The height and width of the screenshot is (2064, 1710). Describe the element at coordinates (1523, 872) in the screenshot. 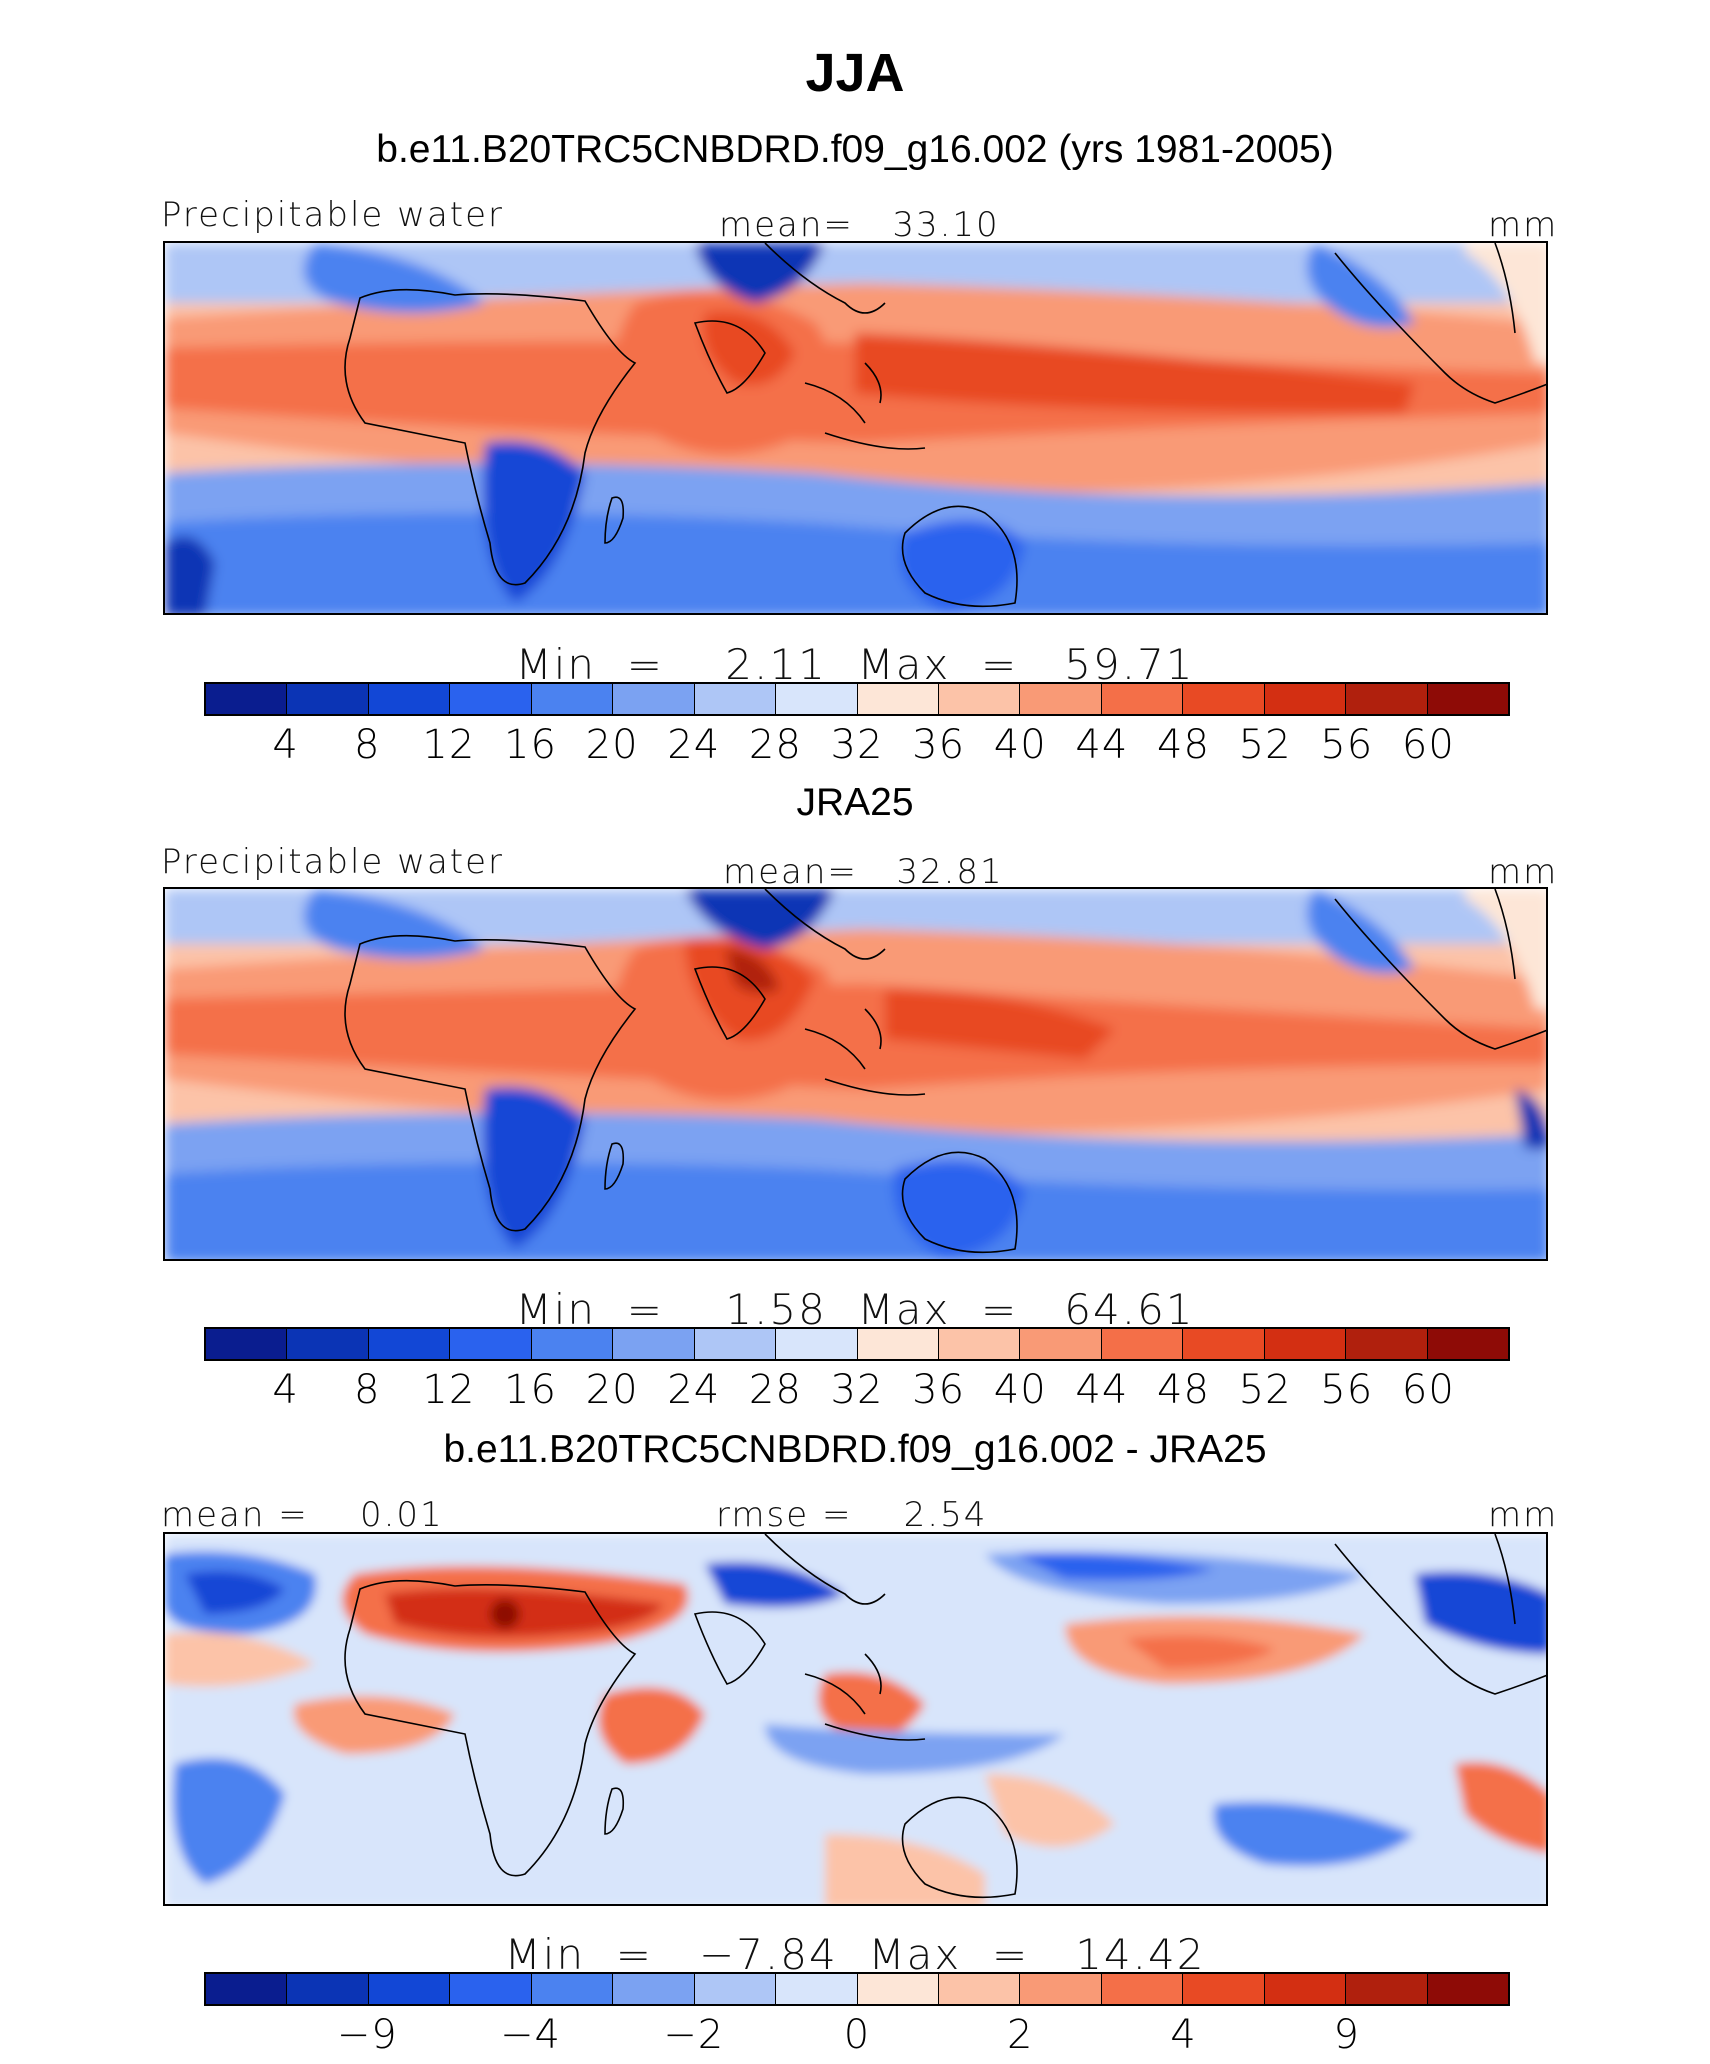

I see `panel-2-units-label: mm` at that location.